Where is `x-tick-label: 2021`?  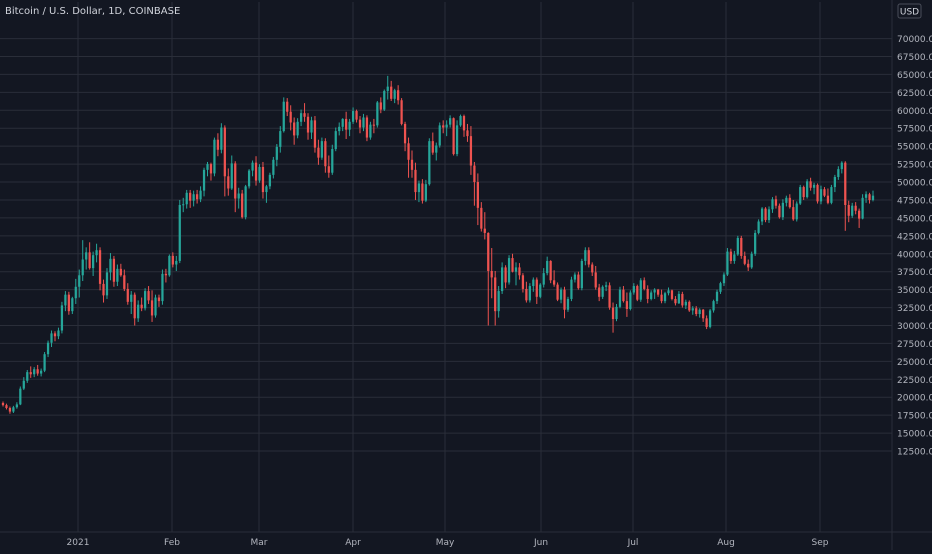 x-tick-label: 2021 is located at coordinates (78, 543).